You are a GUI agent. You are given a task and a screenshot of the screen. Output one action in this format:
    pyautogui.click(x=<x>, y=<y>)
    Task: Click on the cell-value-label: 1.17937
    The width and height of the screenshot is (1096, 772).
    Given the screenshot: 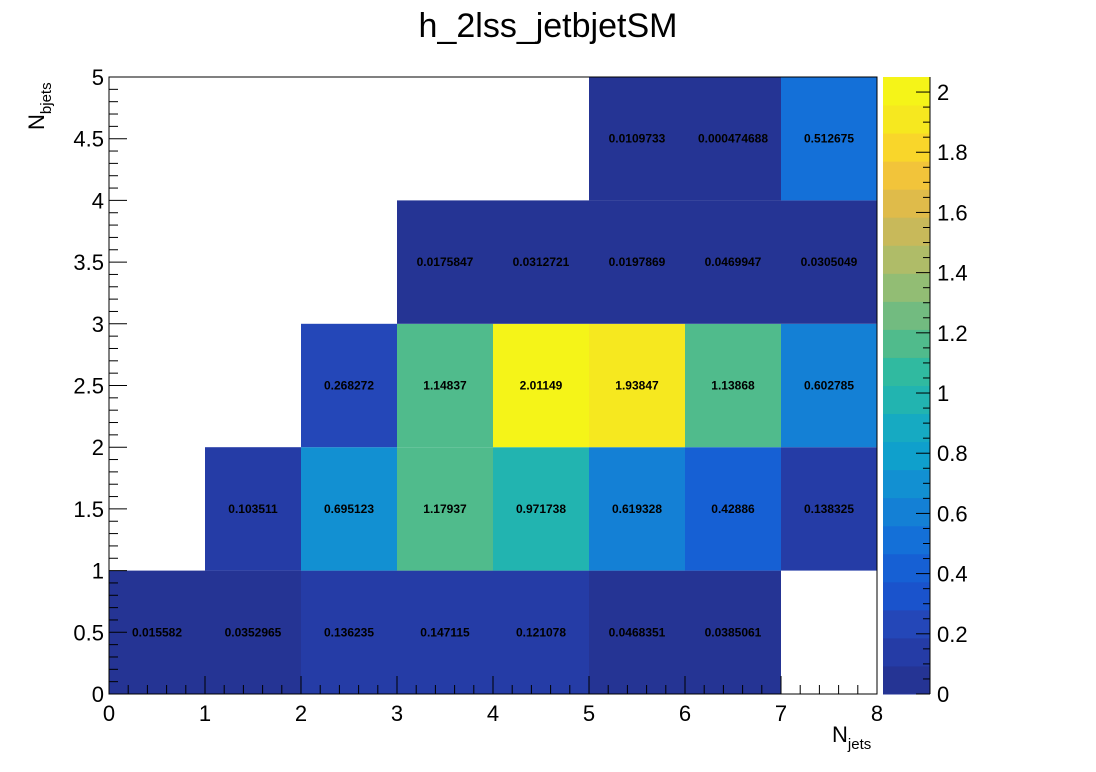 What is the action you would take?
    pyautogui.click(x=445, y=509)
    